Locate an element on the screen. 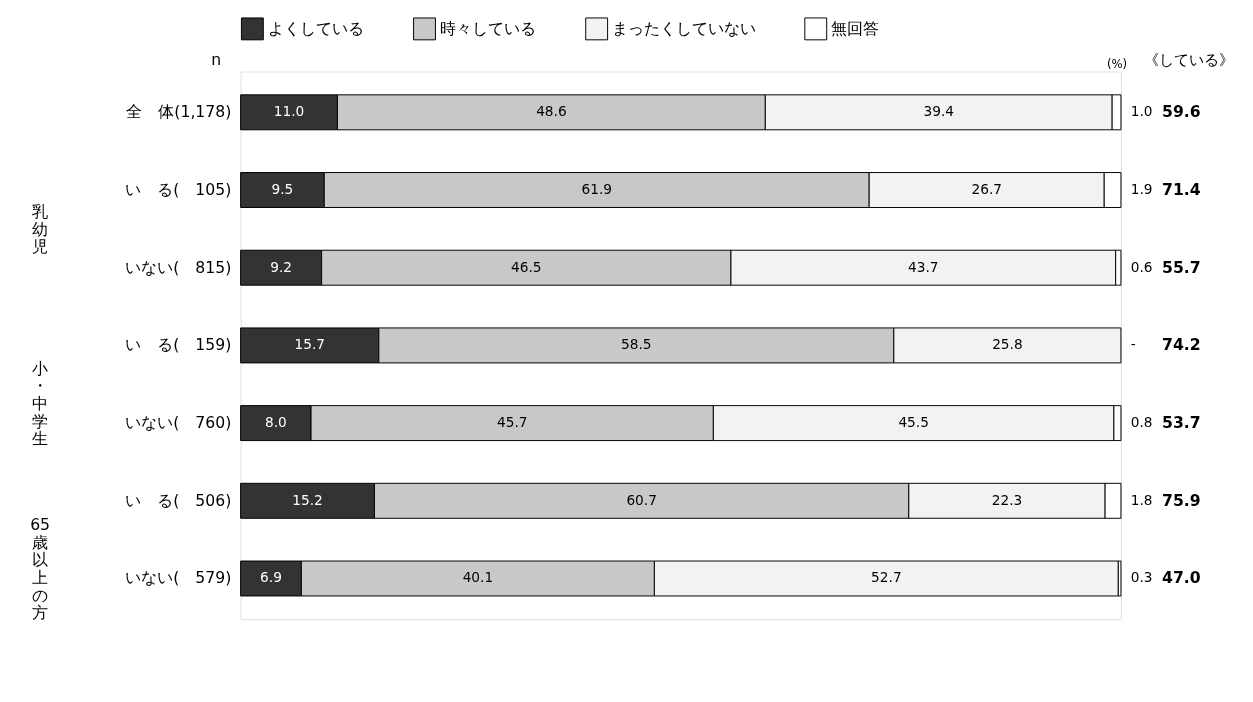 This screenshot has width=1253, height=702. data-label: - is located at coordinates (1133, 344).